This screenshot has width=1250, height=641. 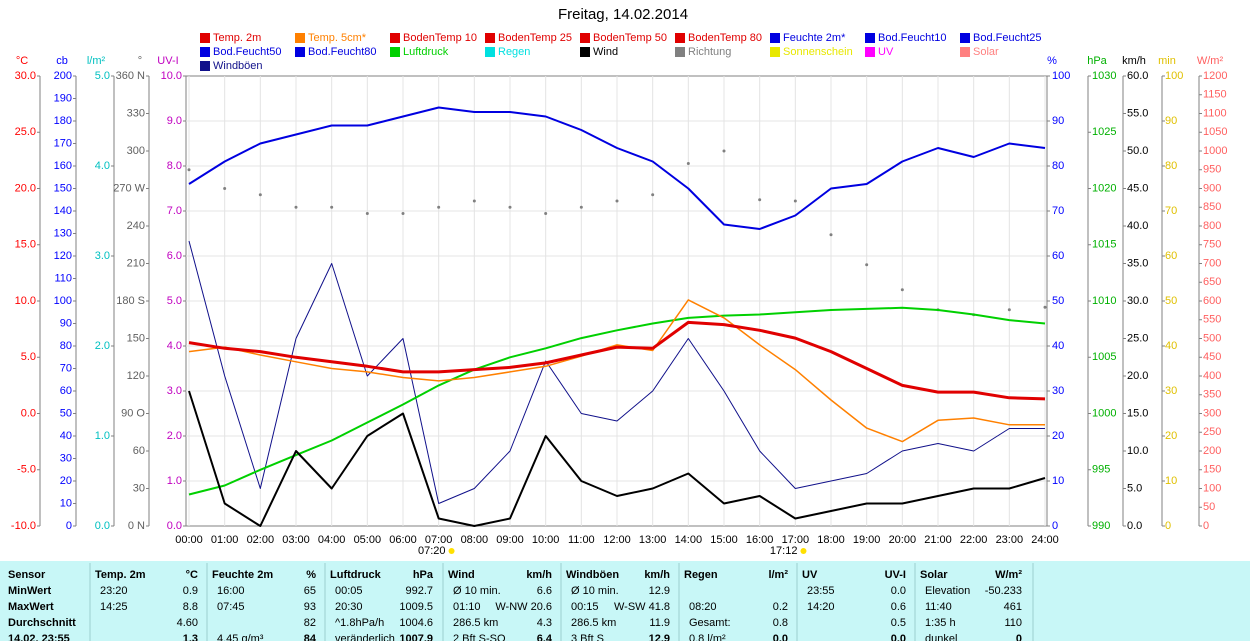 What do you see at coordinates (349, 607) in the screenshot?
I see `table-cell: 20:30` at bounding box center [349, 607].